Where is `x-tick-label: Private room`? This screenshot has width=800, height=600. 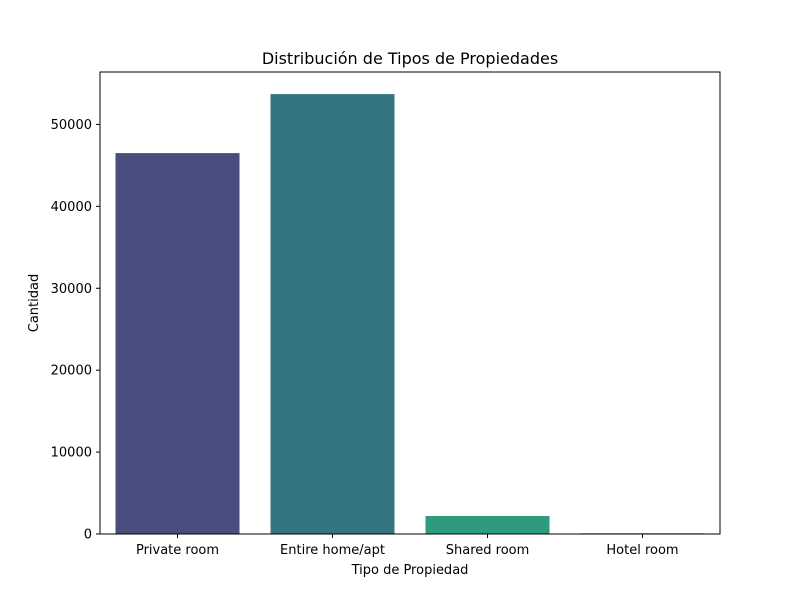
x-tick-label: Private room is located at coordinates (177, 550).